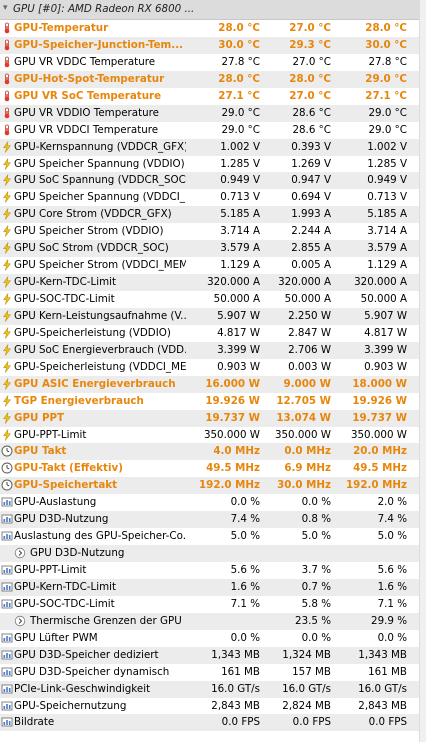 This screenshot has width=426, height=742. What do you see at coordinates (380, 282) in the screenshot?
I see `max-value: 320.000 A` at bounding box center [380, 282].